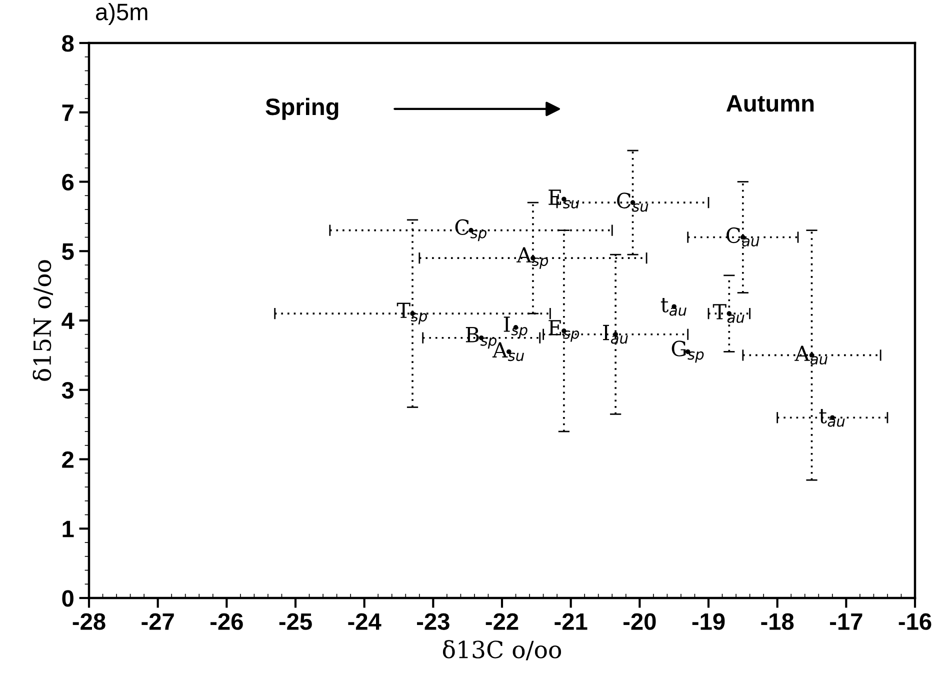 The height and width of the screenshot is (696, 944). Describe the element at coordinates (68, 321) in the screenshot. I see `y-tick-label: 4` at that location.